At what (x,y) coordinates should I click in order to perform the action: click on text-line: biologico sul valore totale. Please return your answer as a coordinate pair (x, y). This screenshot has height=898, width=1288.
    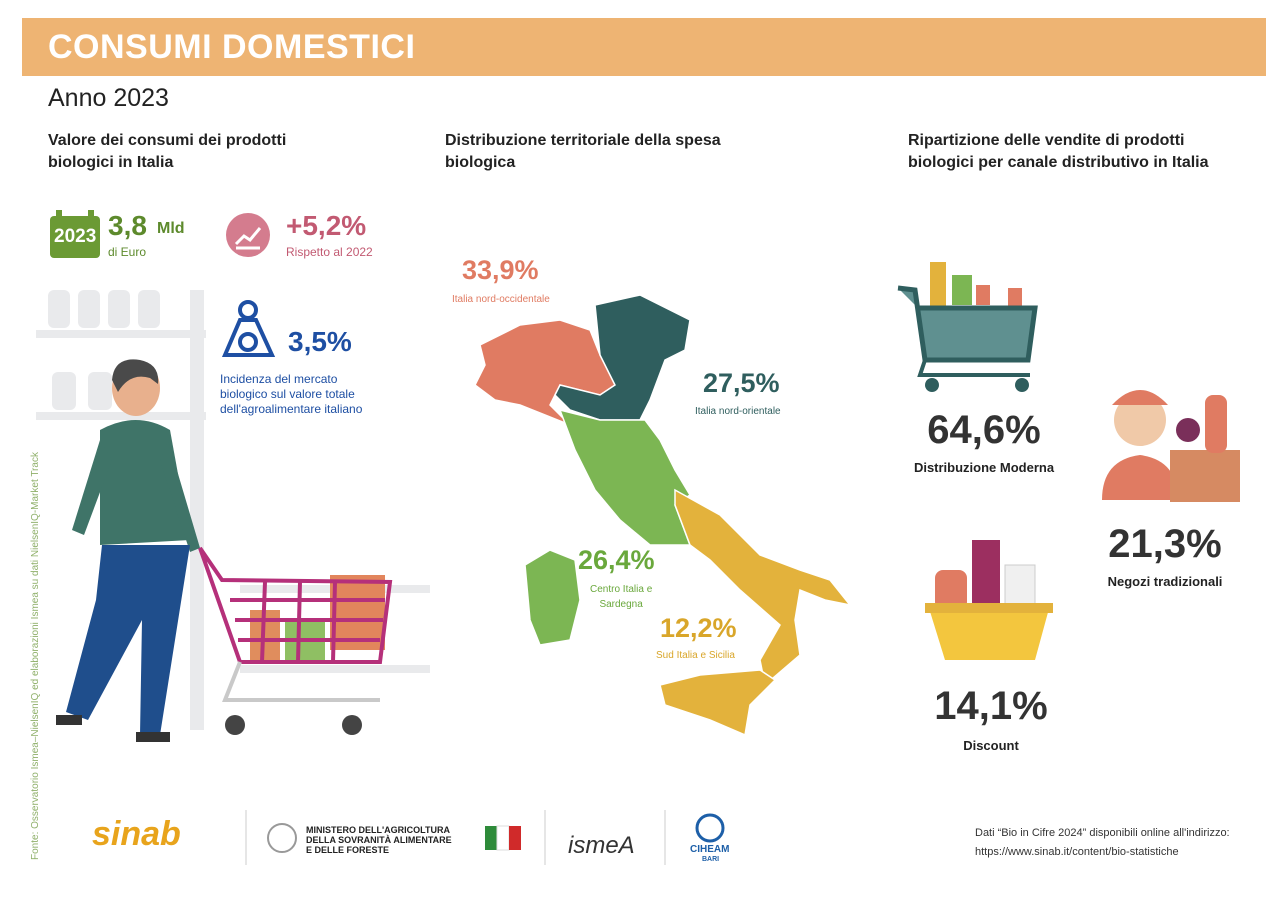
    Looking at the image, I should click on (287, 394).